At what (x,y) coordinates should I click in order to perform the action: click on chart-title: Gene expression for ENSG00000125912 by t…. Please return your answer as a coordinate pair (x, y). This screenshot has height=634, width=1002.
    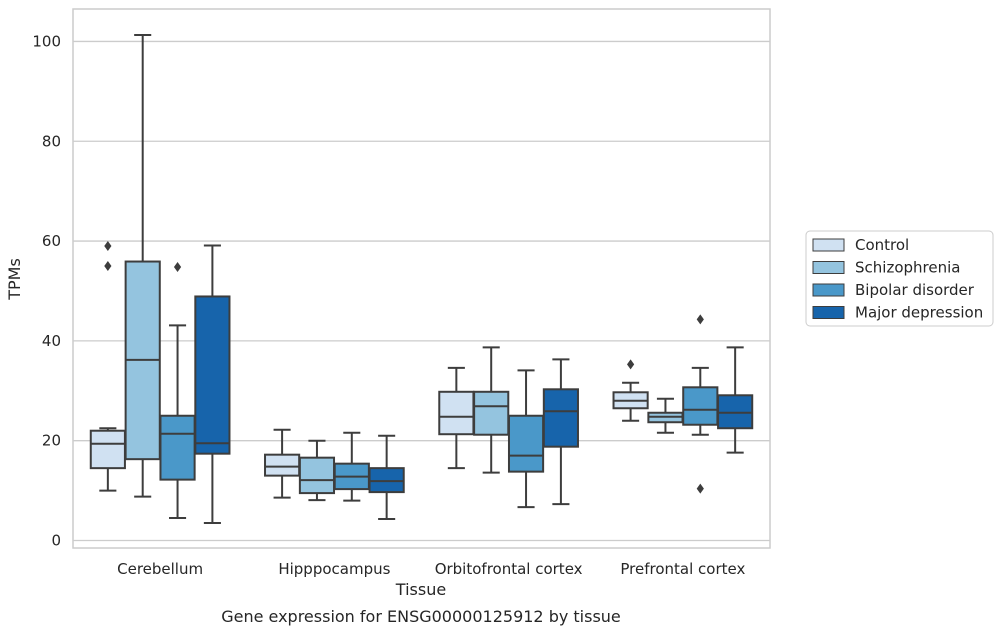
    Looking at the image, I should click on (421, 616).